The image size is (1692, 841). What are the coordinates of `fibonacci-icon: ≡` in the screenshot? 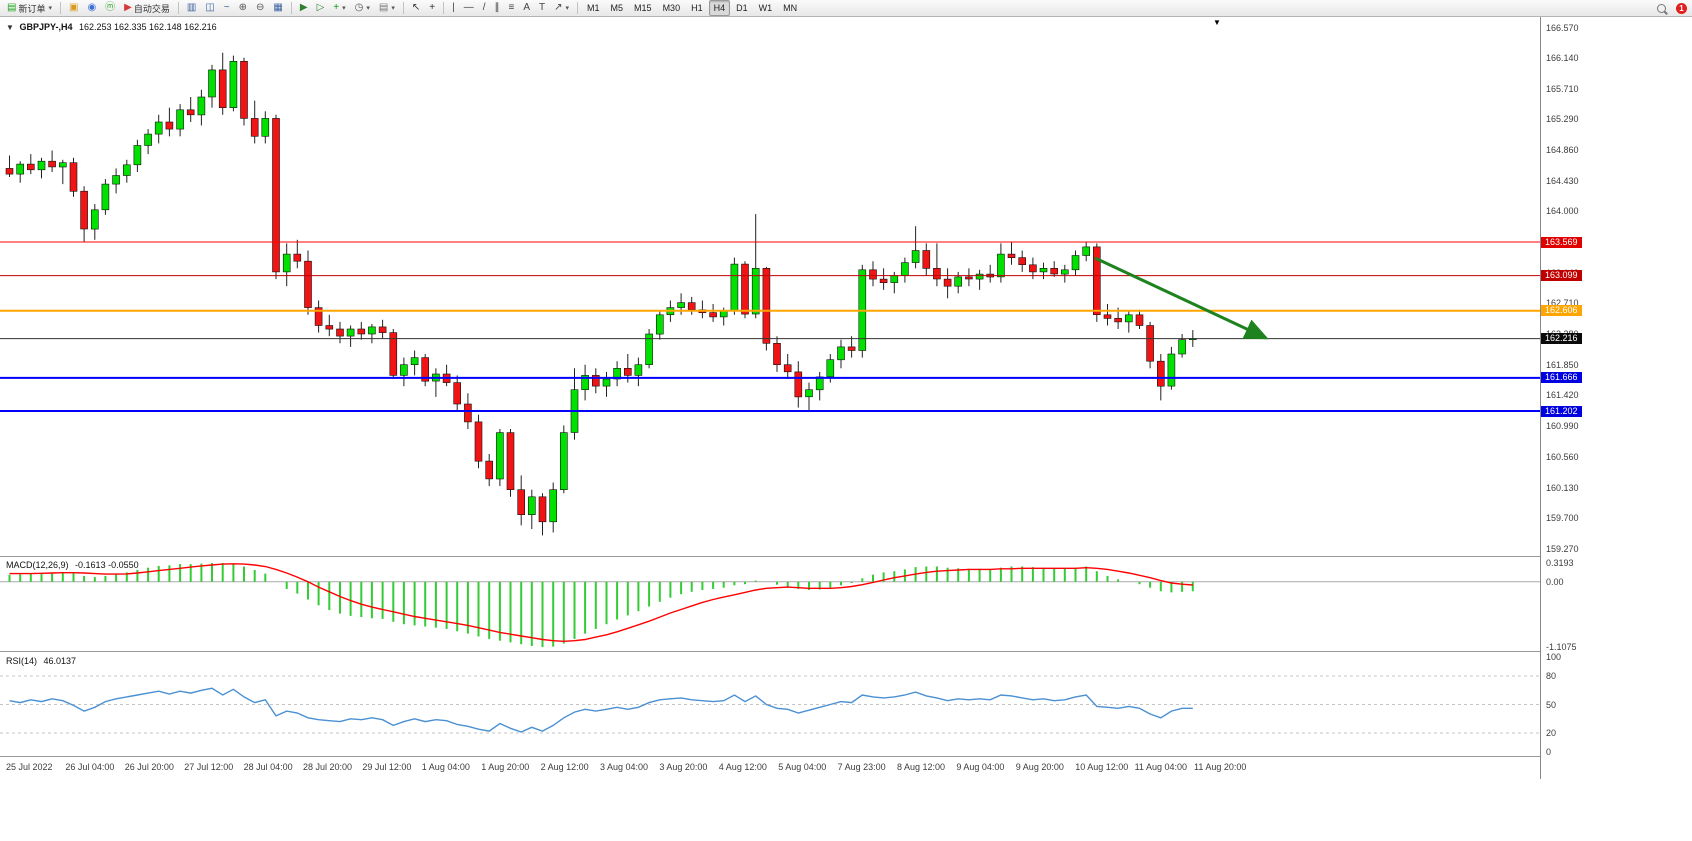 It's located at (511, 7).